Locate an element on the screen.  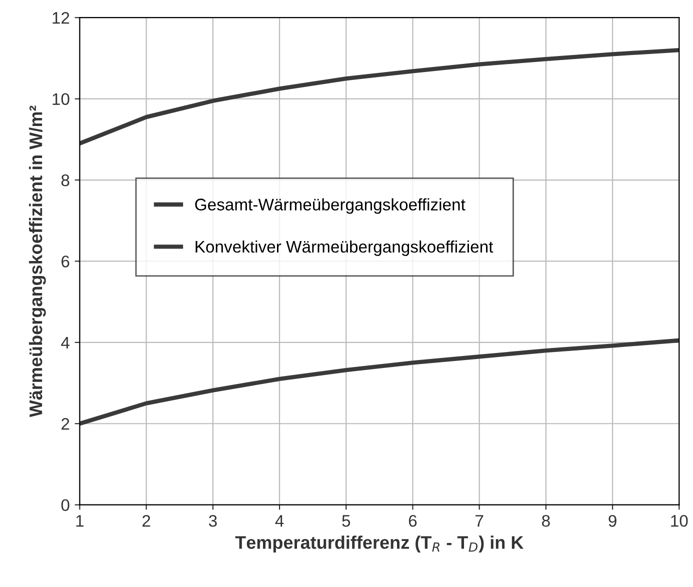
x-tick-label: 8 is located at coordinates (546, 520).